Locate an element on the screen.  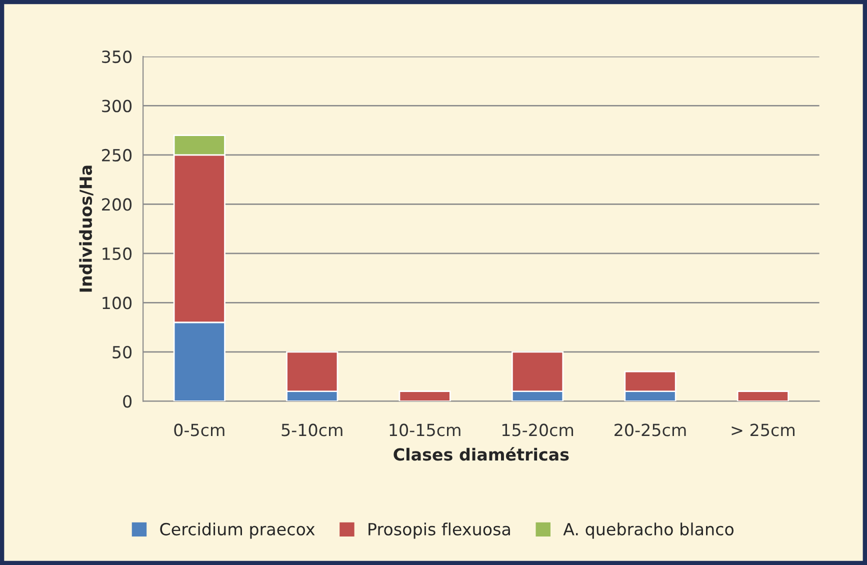
x-axis-title: Clases diamétricas is located at coordinates (481, 454).